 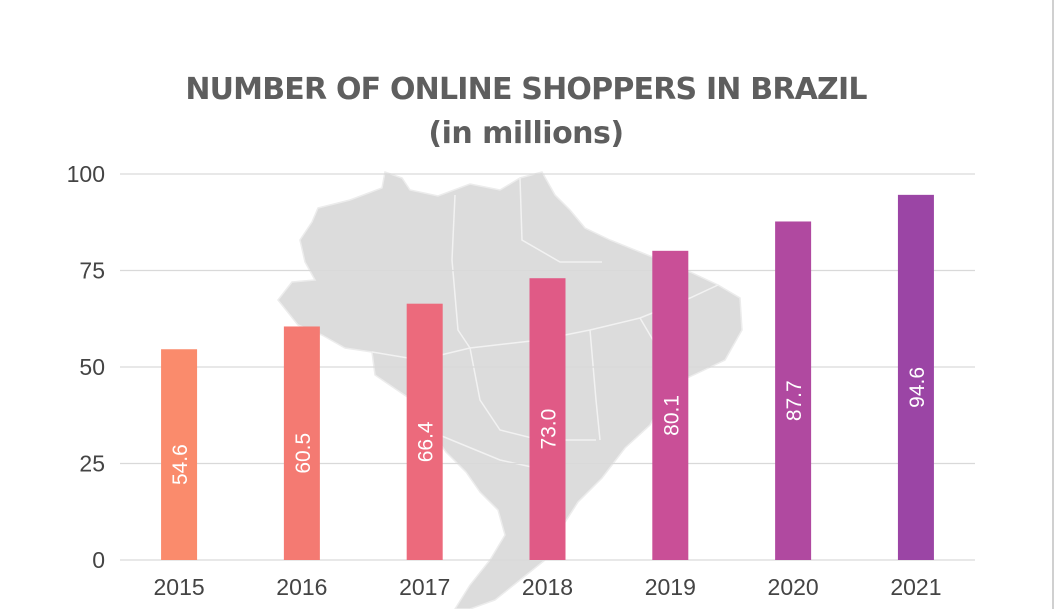 What do you see at coordinates (794, 400) in the screenshot?
I see `data-label: 87.7` at bounding box center [794, 400].